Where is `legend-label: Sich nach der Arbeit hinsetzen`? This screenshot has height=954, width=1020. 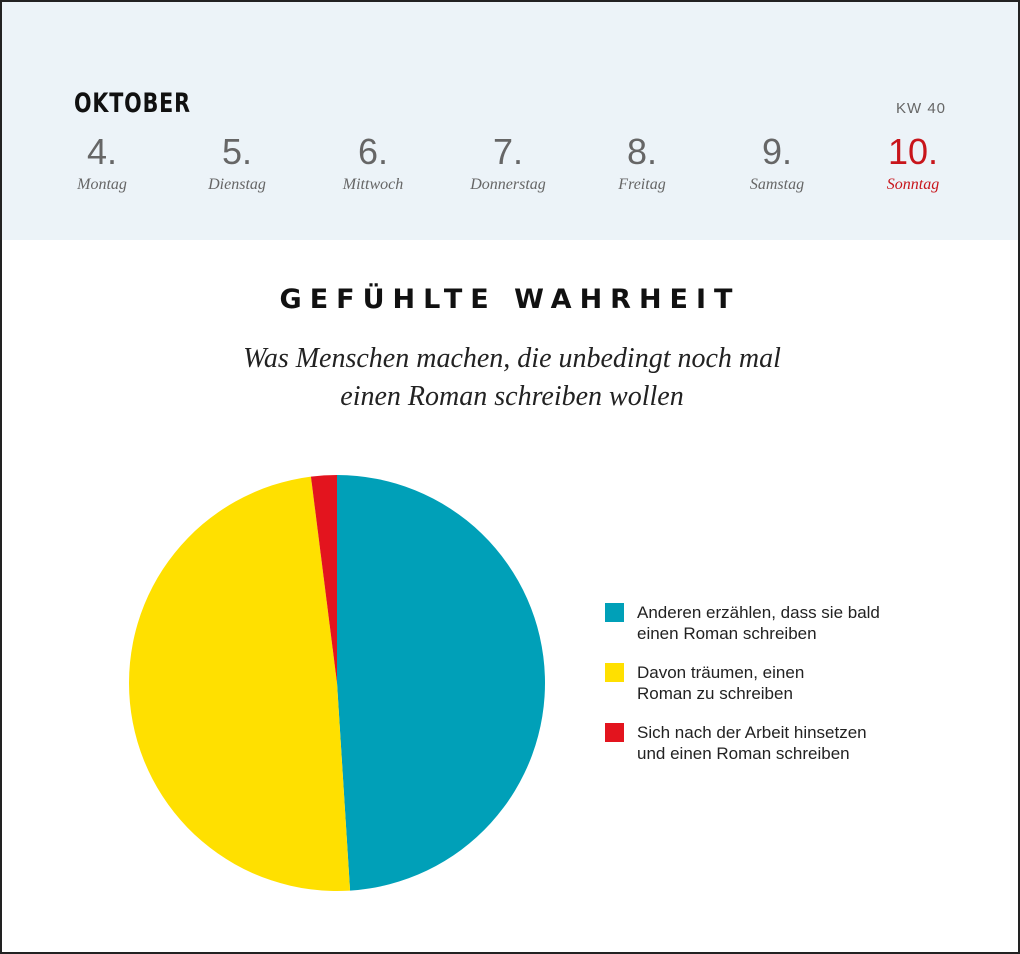
legend-label: Sich nach der Arbeit hinsetzen is located at coordinates (752, 732).